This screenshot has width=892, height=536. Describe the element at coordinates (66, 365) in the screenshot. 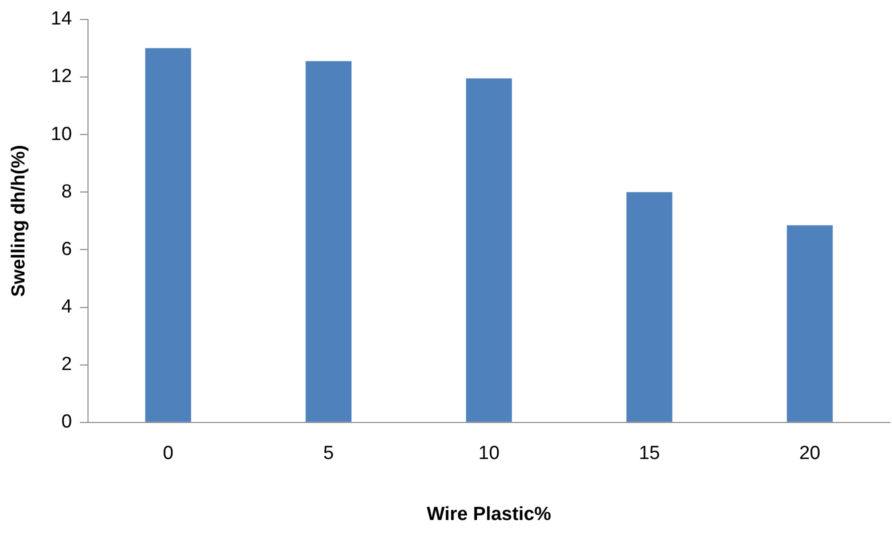

I see `y-tick-label: 2` at that location.